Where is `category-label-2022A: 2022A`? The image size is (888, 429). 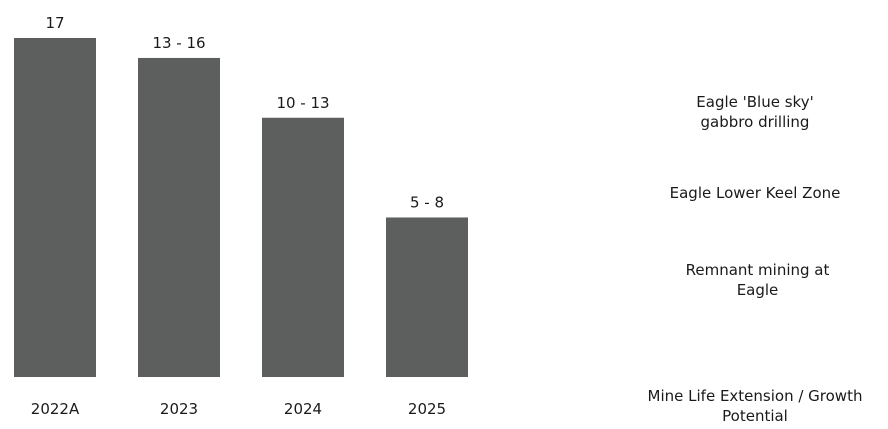
category-label-2022A: 2022A is located at coordinates (55, 409).